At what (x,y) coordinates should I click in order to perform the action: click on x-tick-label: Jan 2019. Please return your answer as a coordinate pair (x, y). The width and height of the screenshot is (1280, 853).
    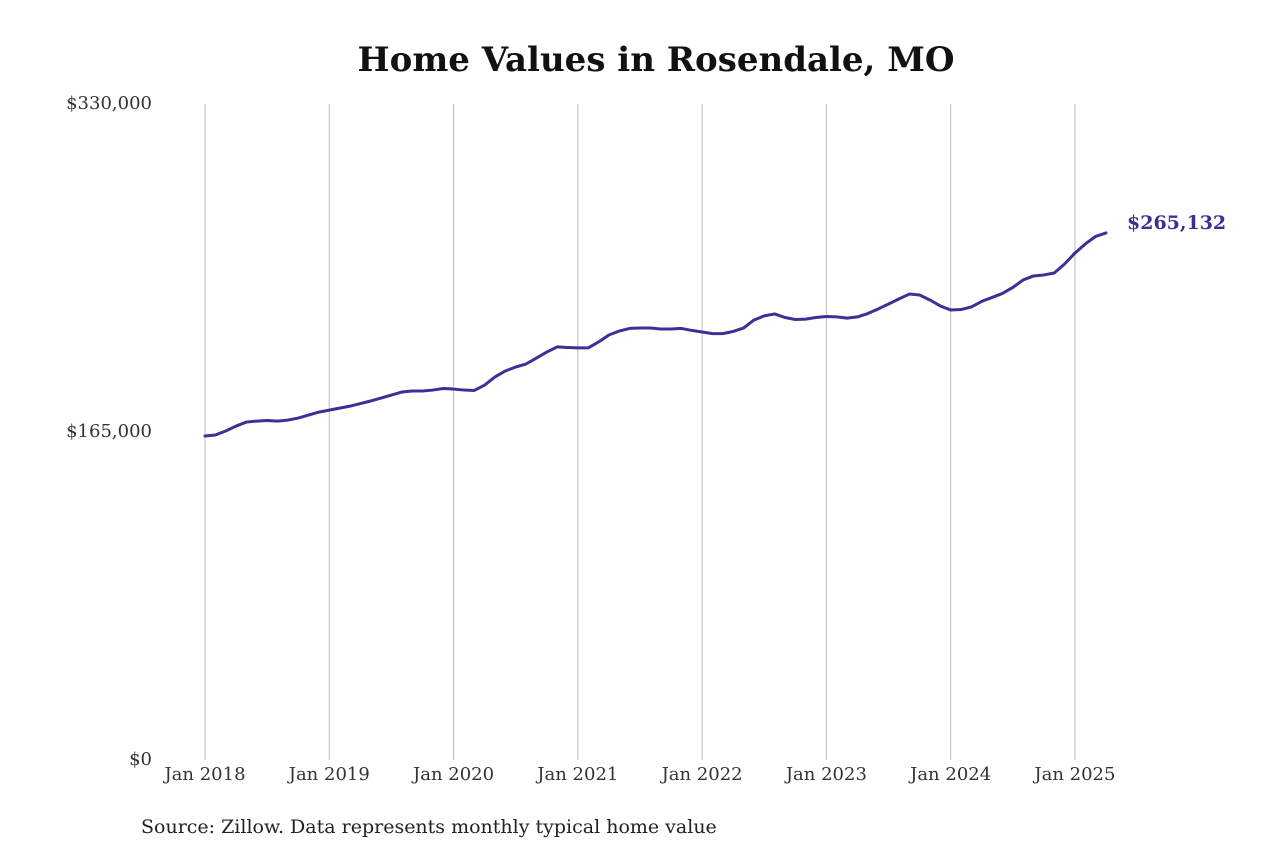
    Looking at the image, I should click on (328, 774).